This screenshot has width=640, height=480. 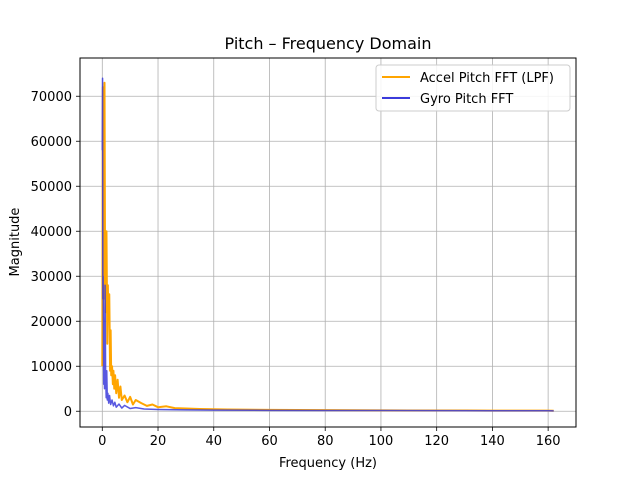 What do you see at coordinates (436, 441) in the screenshot?
I see `x-tick-label: 120` at bounding box center [436, 441].